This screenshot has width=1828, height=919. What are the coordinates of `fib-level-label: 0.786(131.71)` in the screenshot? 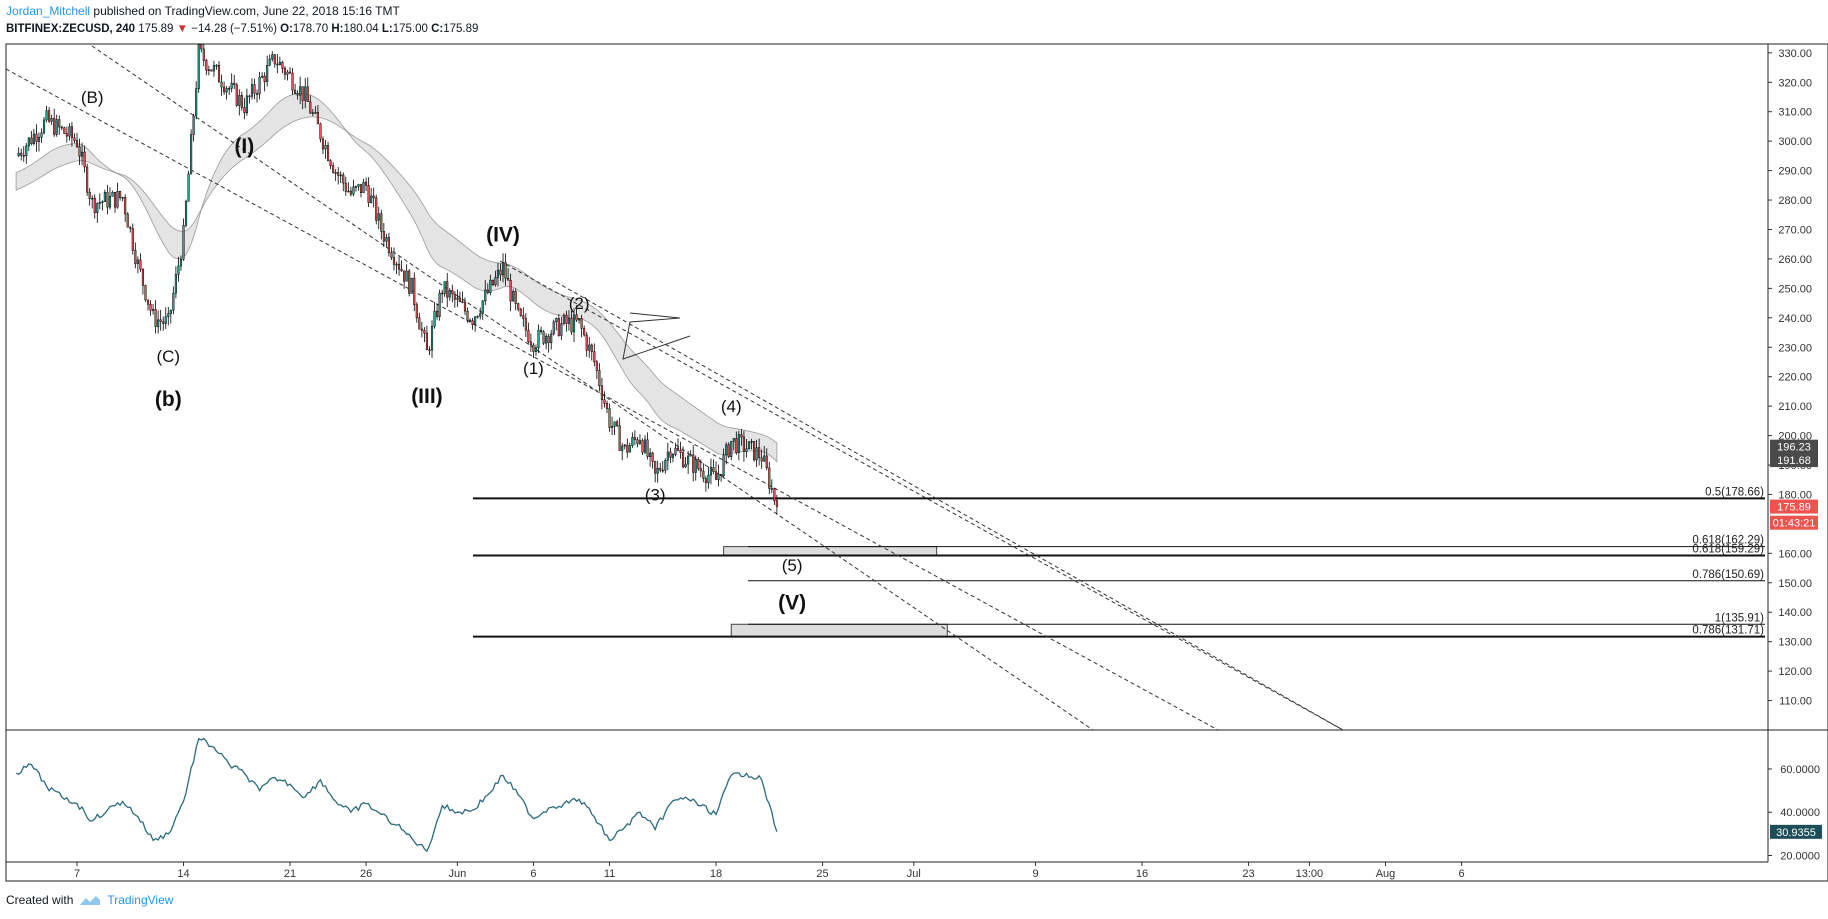 It's located at (1728, 631).